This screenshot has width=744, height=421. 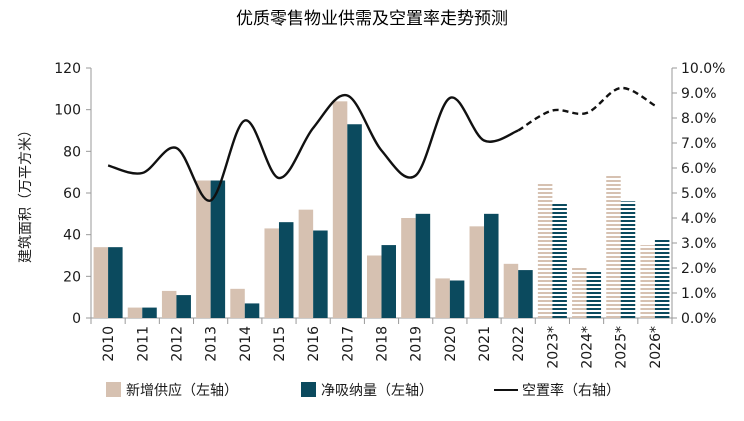 What do you see at coordinates (485, 344) in the screenshot?
I see `x-tick-label: 2021` at bounding box center [485, 344].